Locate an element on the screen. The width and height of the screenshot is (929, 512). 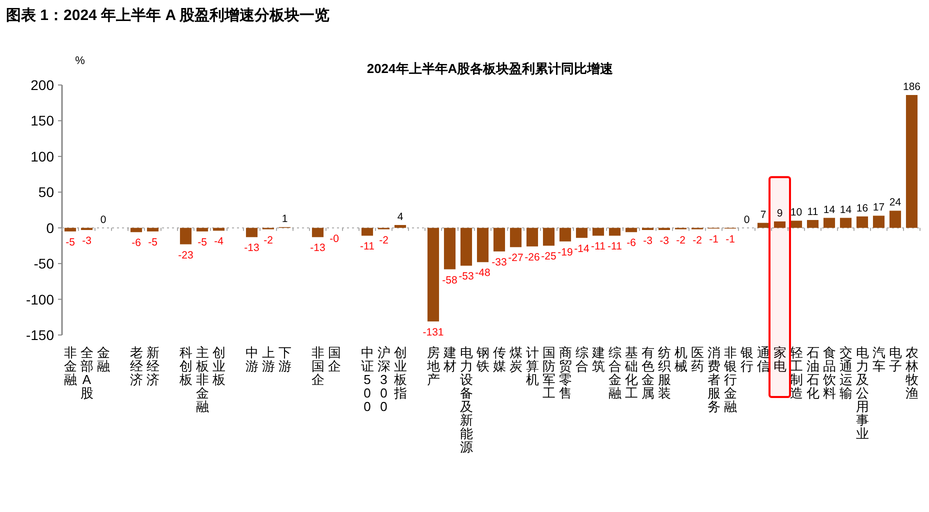
data-label: 16 is located at coordinates (862, 208).